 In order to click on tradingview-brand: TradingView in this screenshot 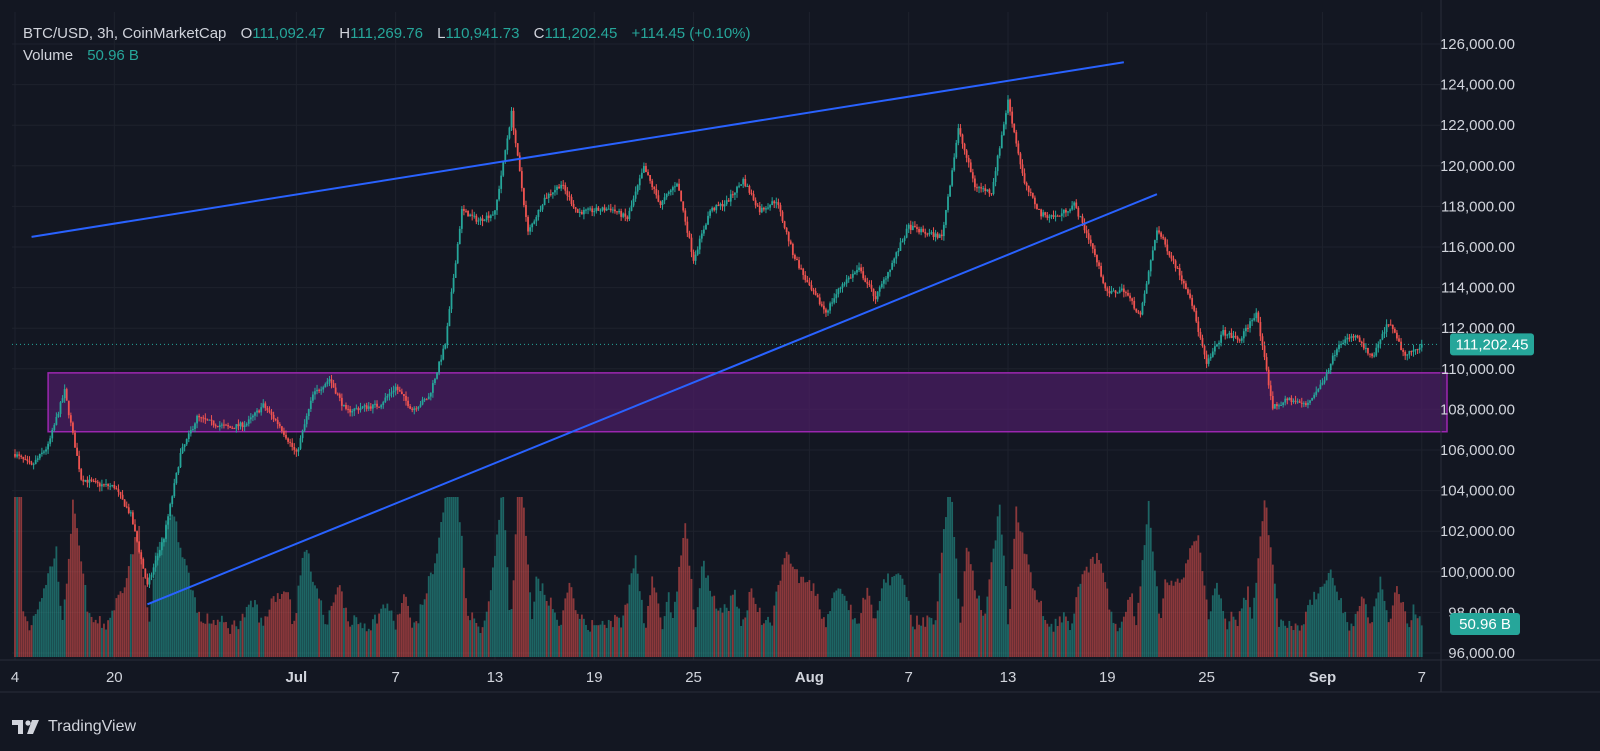, I will do `click(74, 727)`.